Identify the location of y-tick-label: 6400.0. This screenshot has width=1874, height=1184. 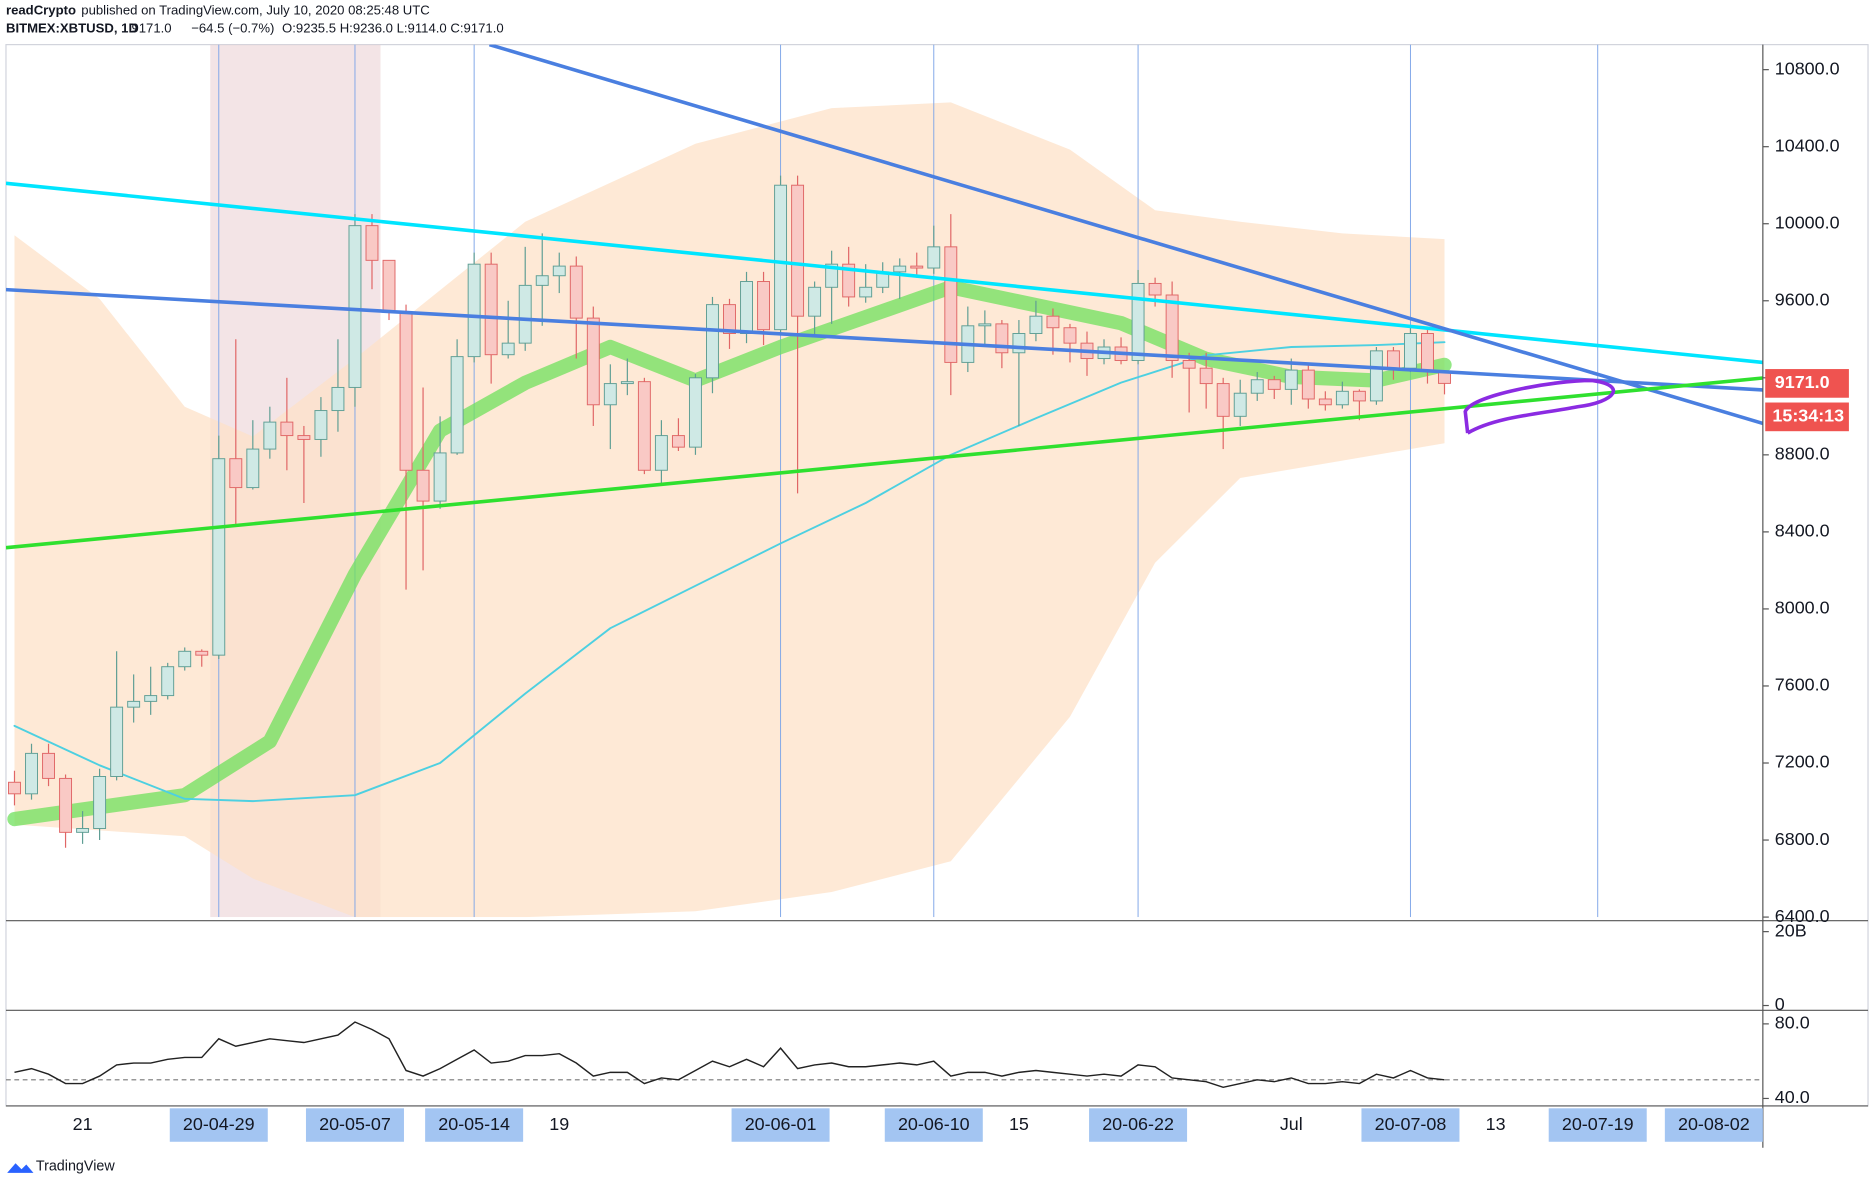
(1802, 916).